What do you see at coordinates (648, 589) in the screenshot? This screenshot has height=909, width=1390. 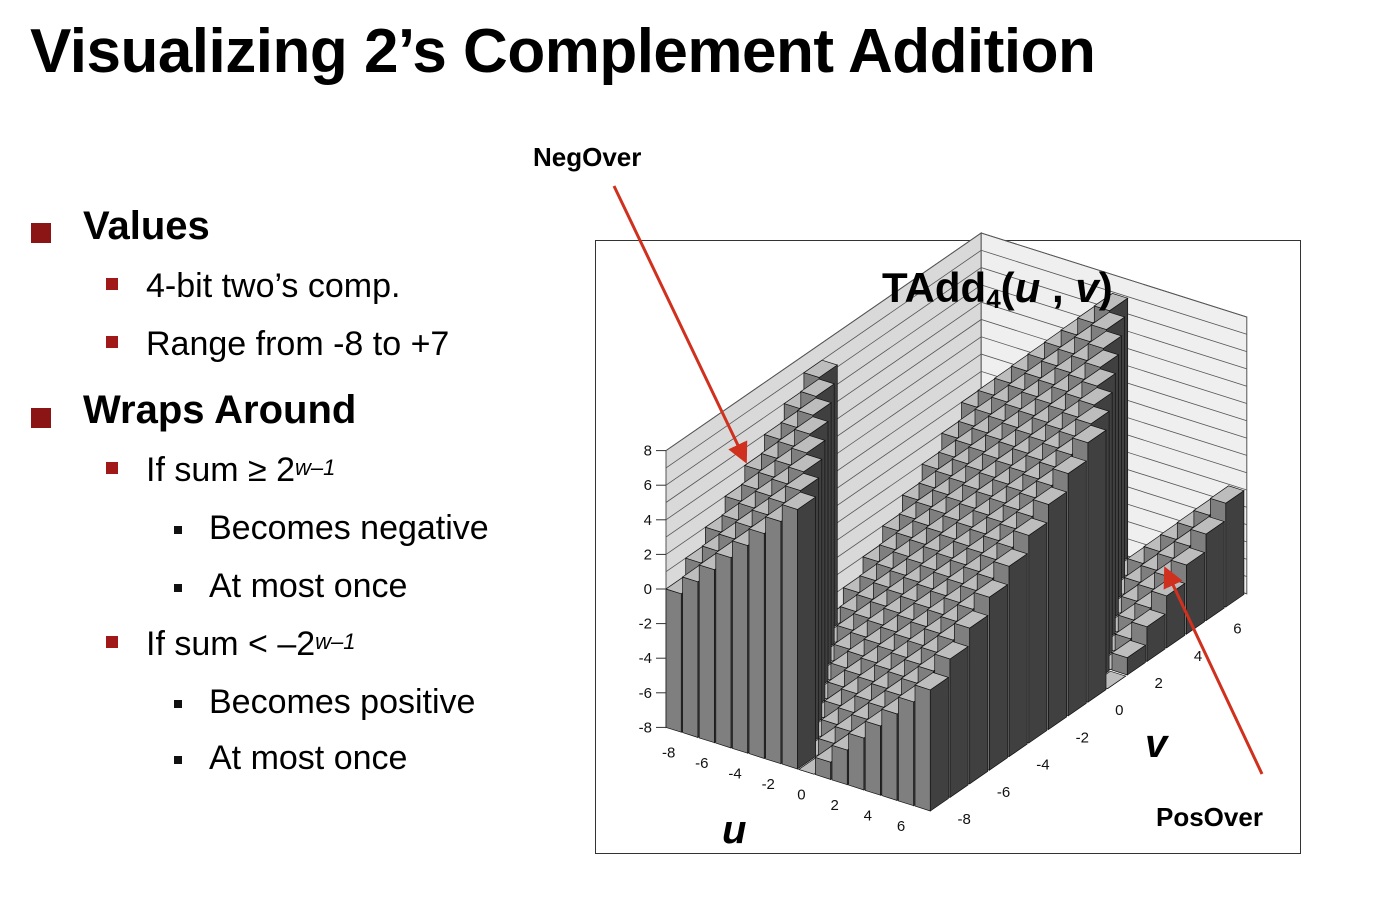 I see `z-tick-label: 0` at bounding box center [648, 589].